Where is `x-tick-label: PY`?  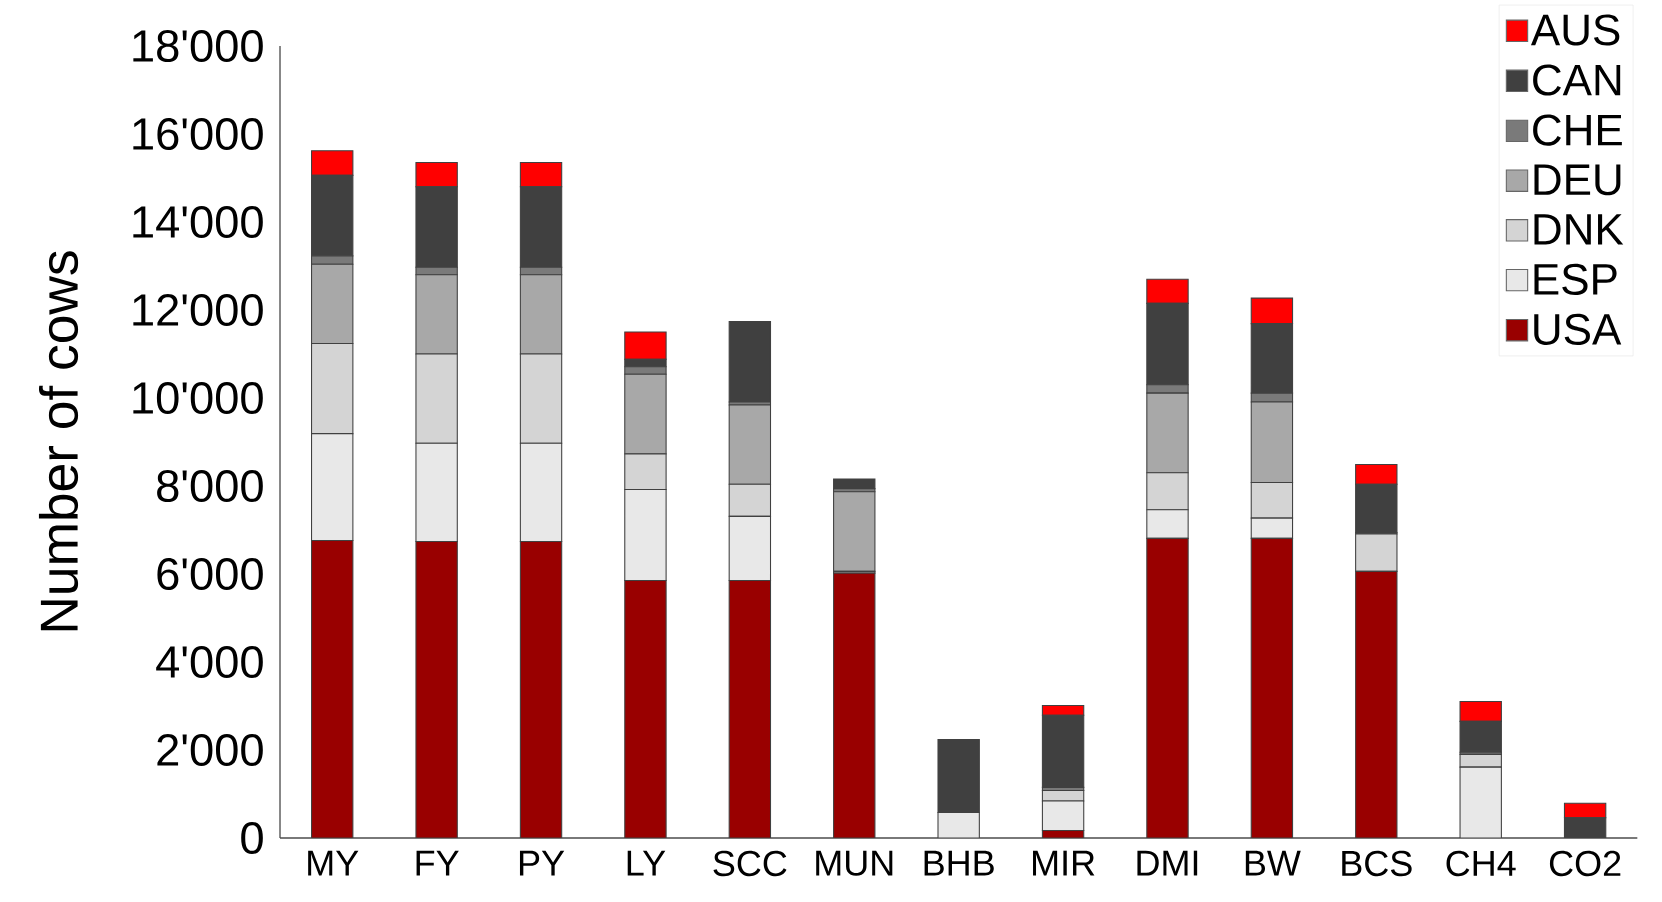
x-tick-label: PY is located at coordinates (542, 863).